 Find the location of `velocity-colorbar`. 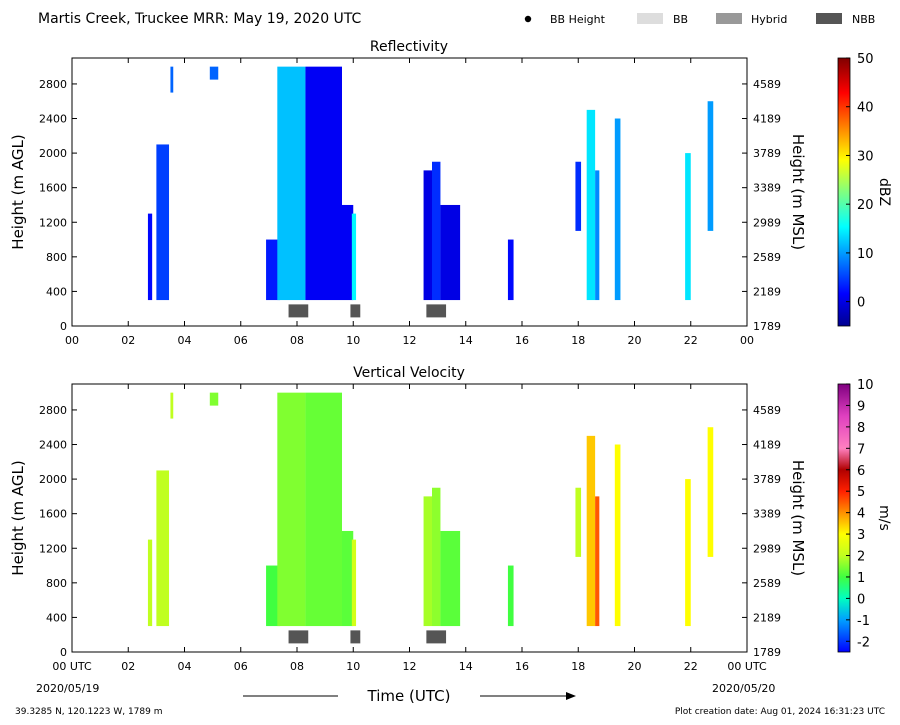

velocity-colorbar is located at coordinates (844, 518).